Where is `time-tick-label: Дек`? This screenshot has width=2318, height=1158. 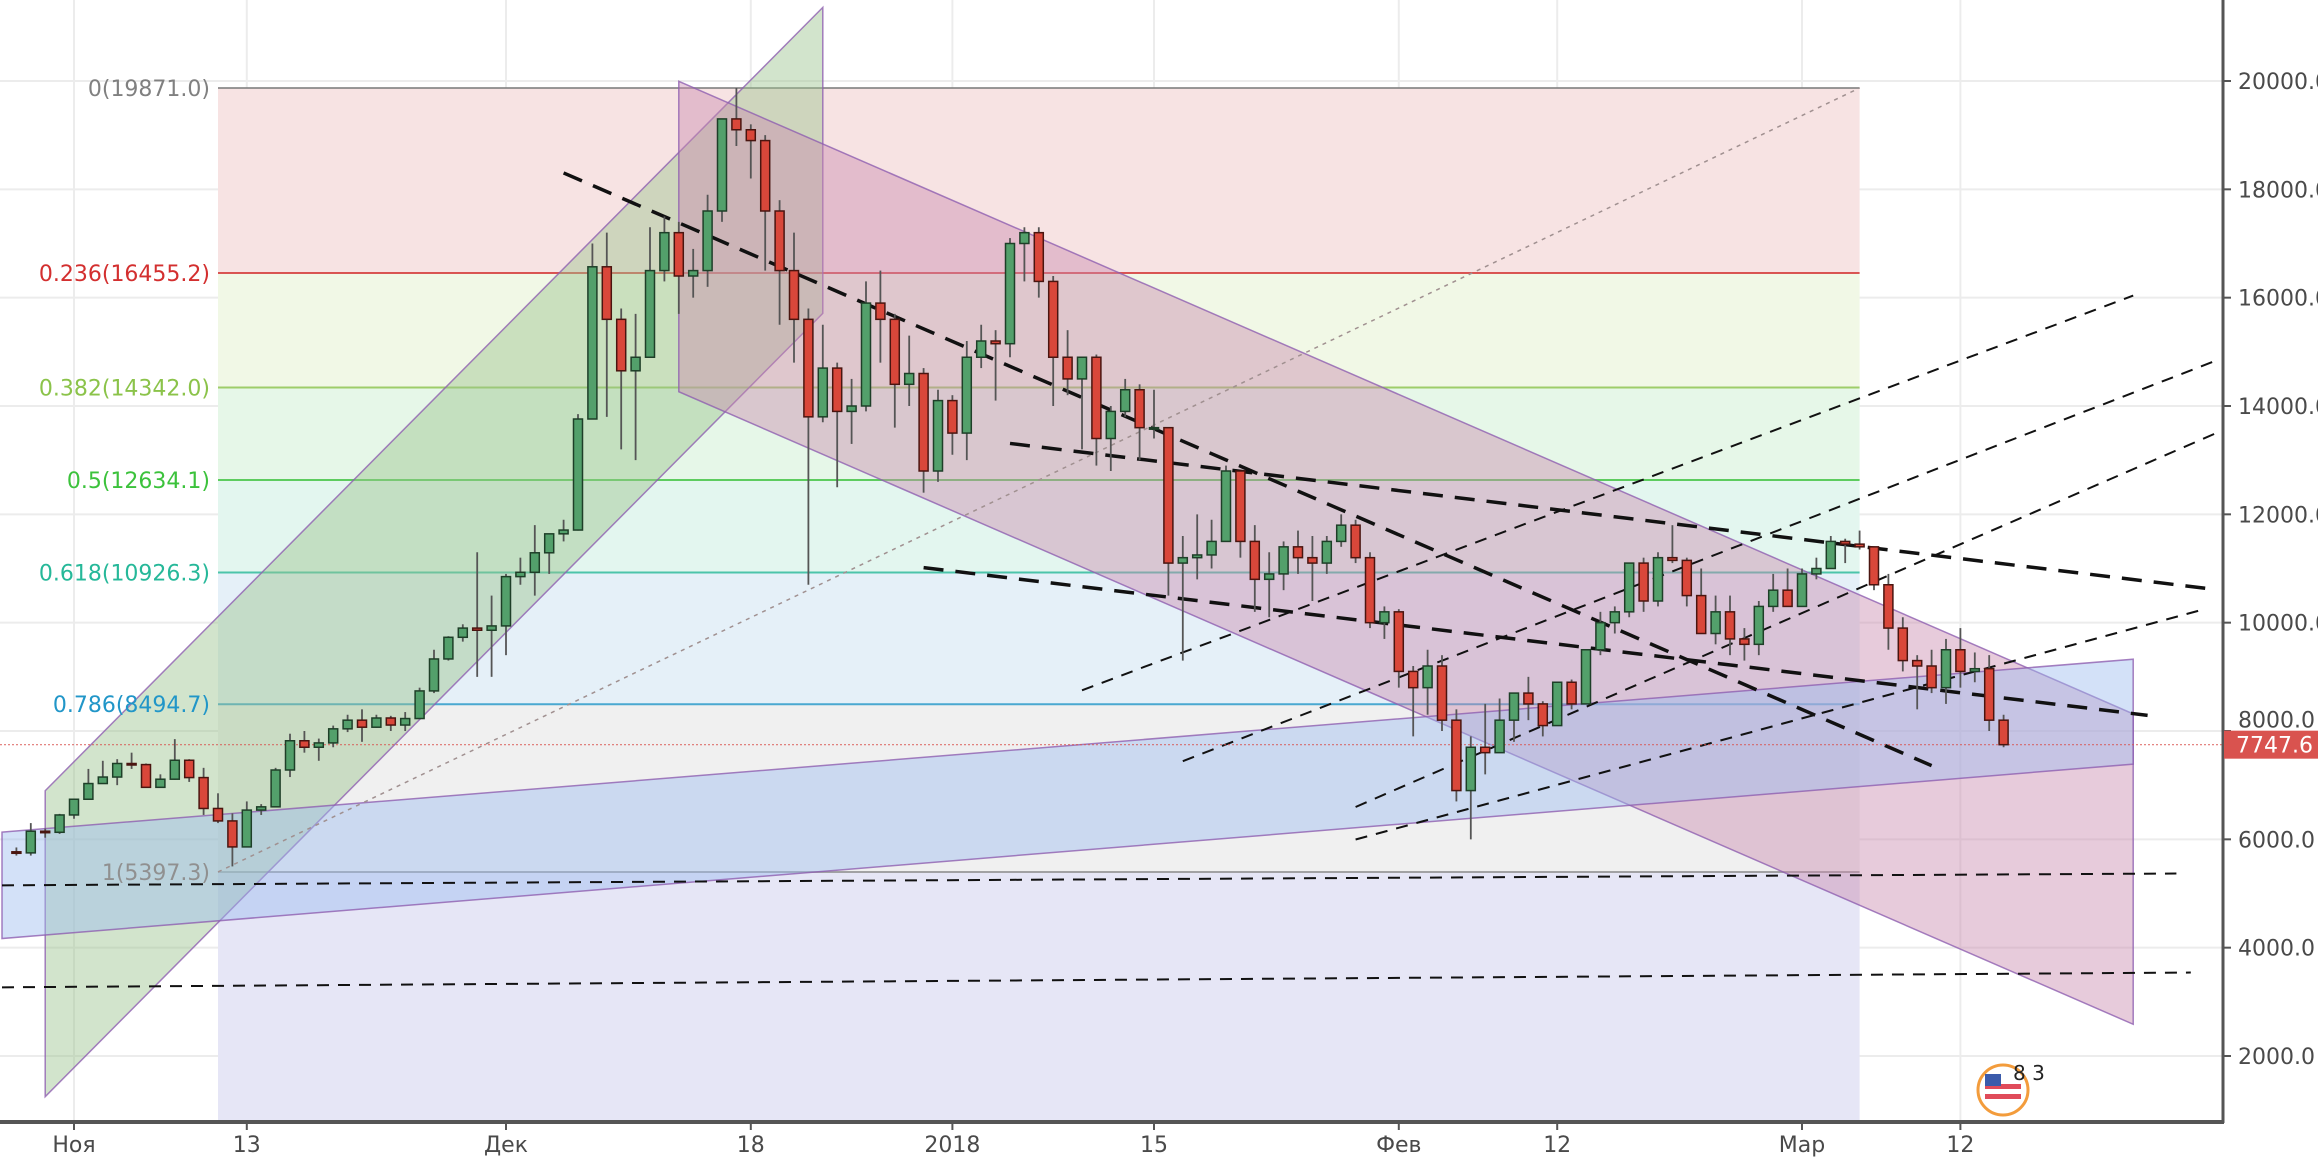
time-tick-label: Дек is located at coordinates (506, 1145).